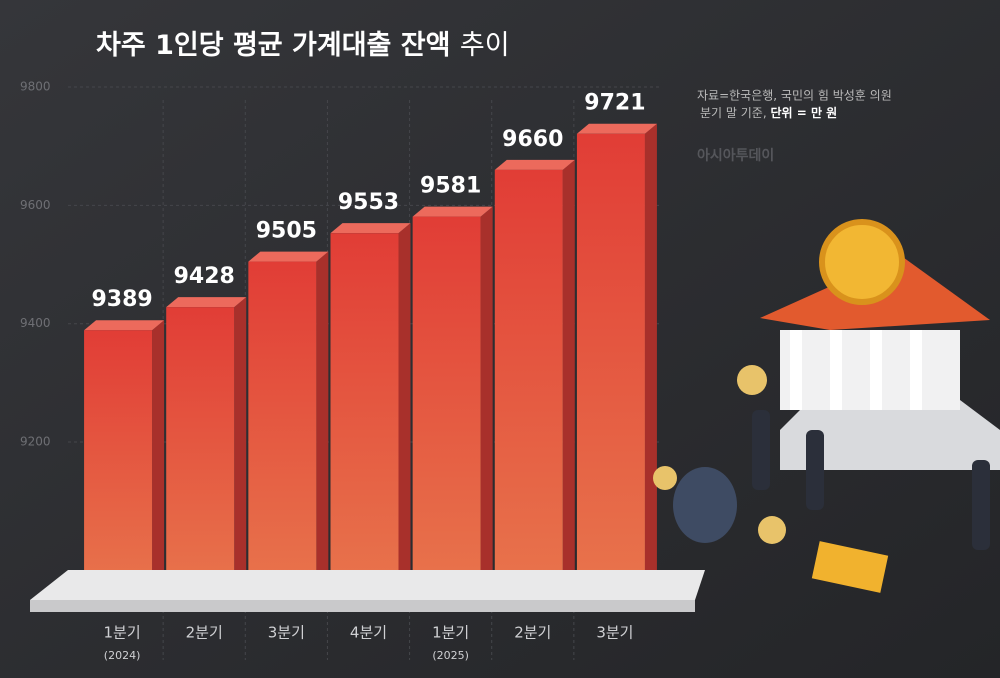 Image resolution: width=1000 pixels, height=678 pixels. What do you see at coordinates (450, 186) in the screenshot?
I see `value-label: 9581` at bounding box center [450, 186].